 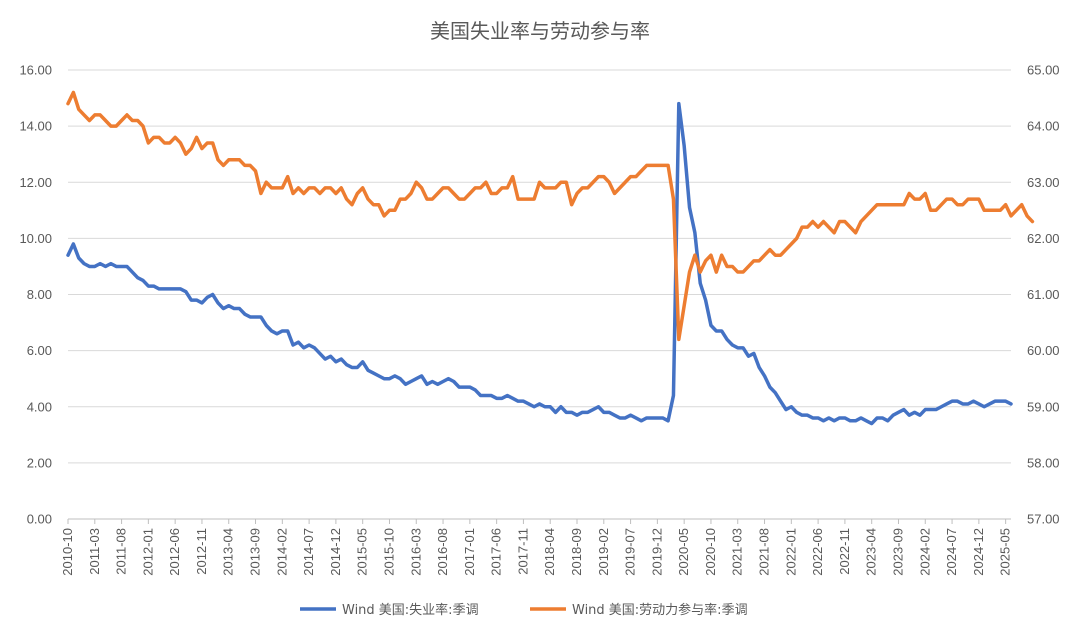 I want to click on x-tick-label: 2010-10, so click(x=67, y=552).